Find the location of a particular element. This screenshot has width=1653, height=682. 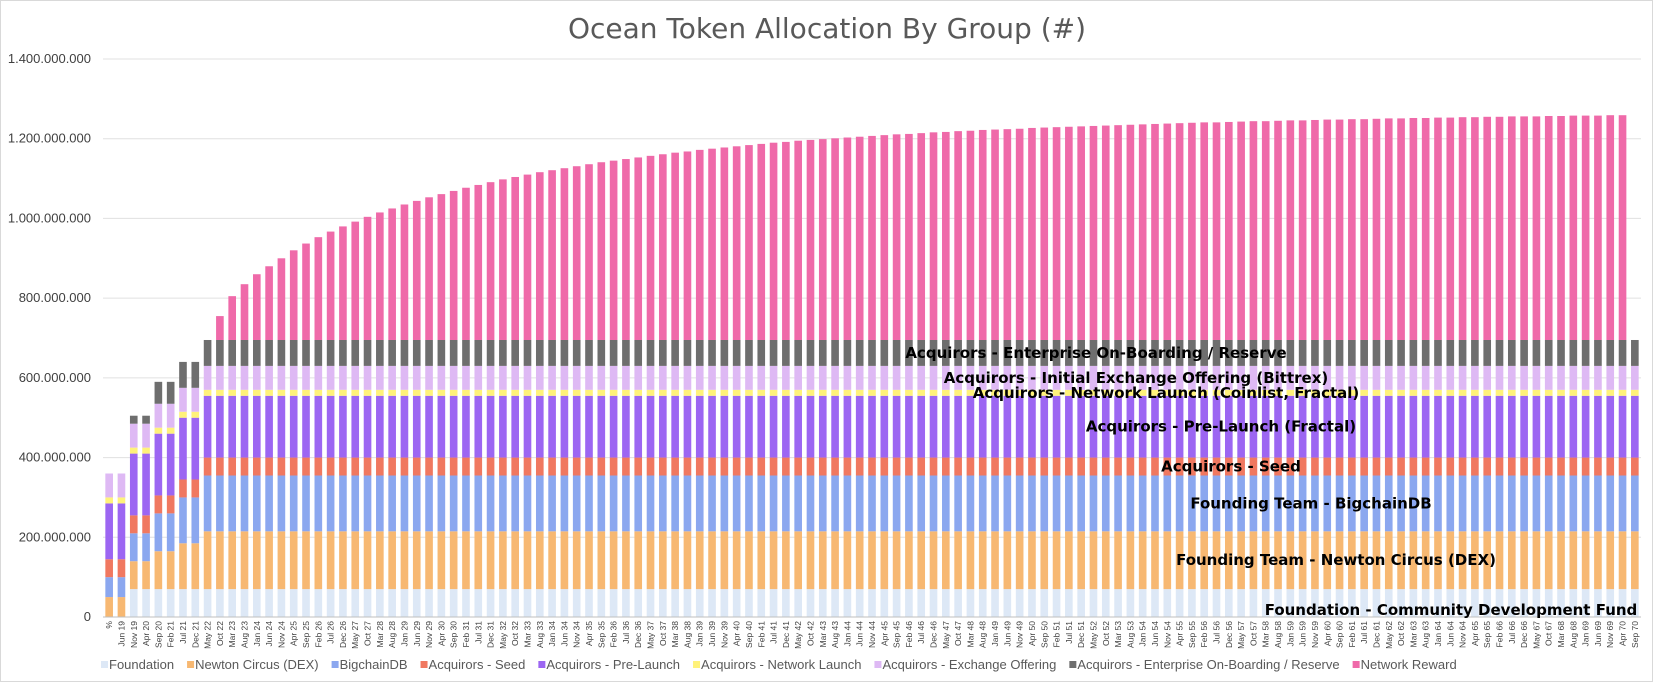

annotation-label: Network Reward is located at coordinates (901, 3).